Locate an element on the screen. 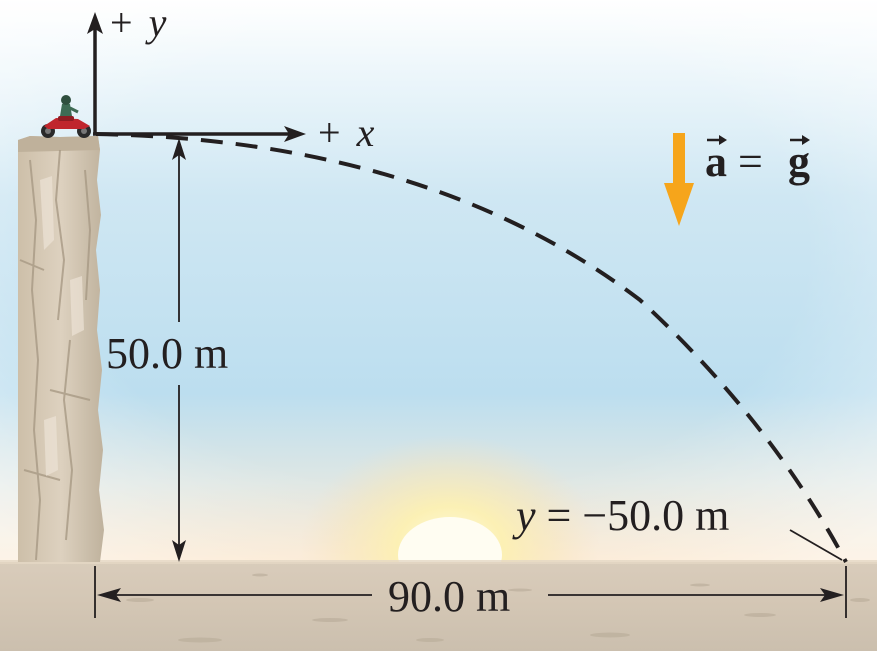 This screenshot has height=651, width=877. acceleration-arrow is located at coordinates (679, 179).